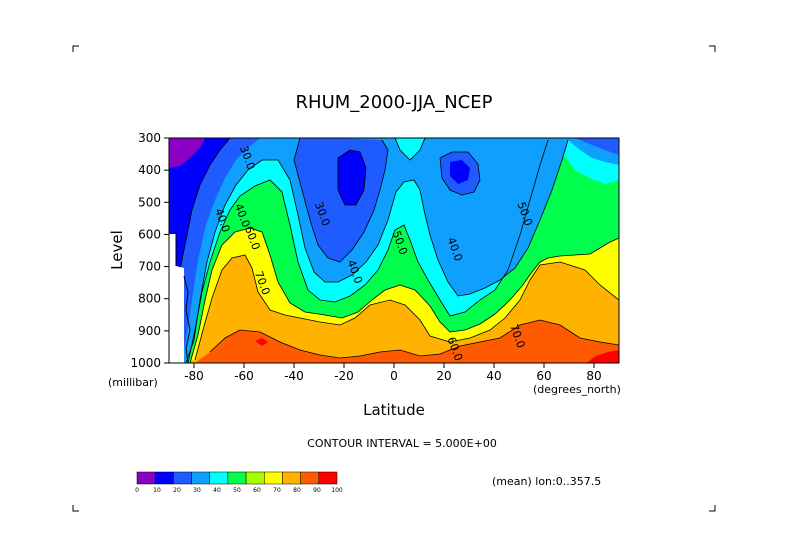  I want to click on y-tick-label: 300, so click(149, 138).